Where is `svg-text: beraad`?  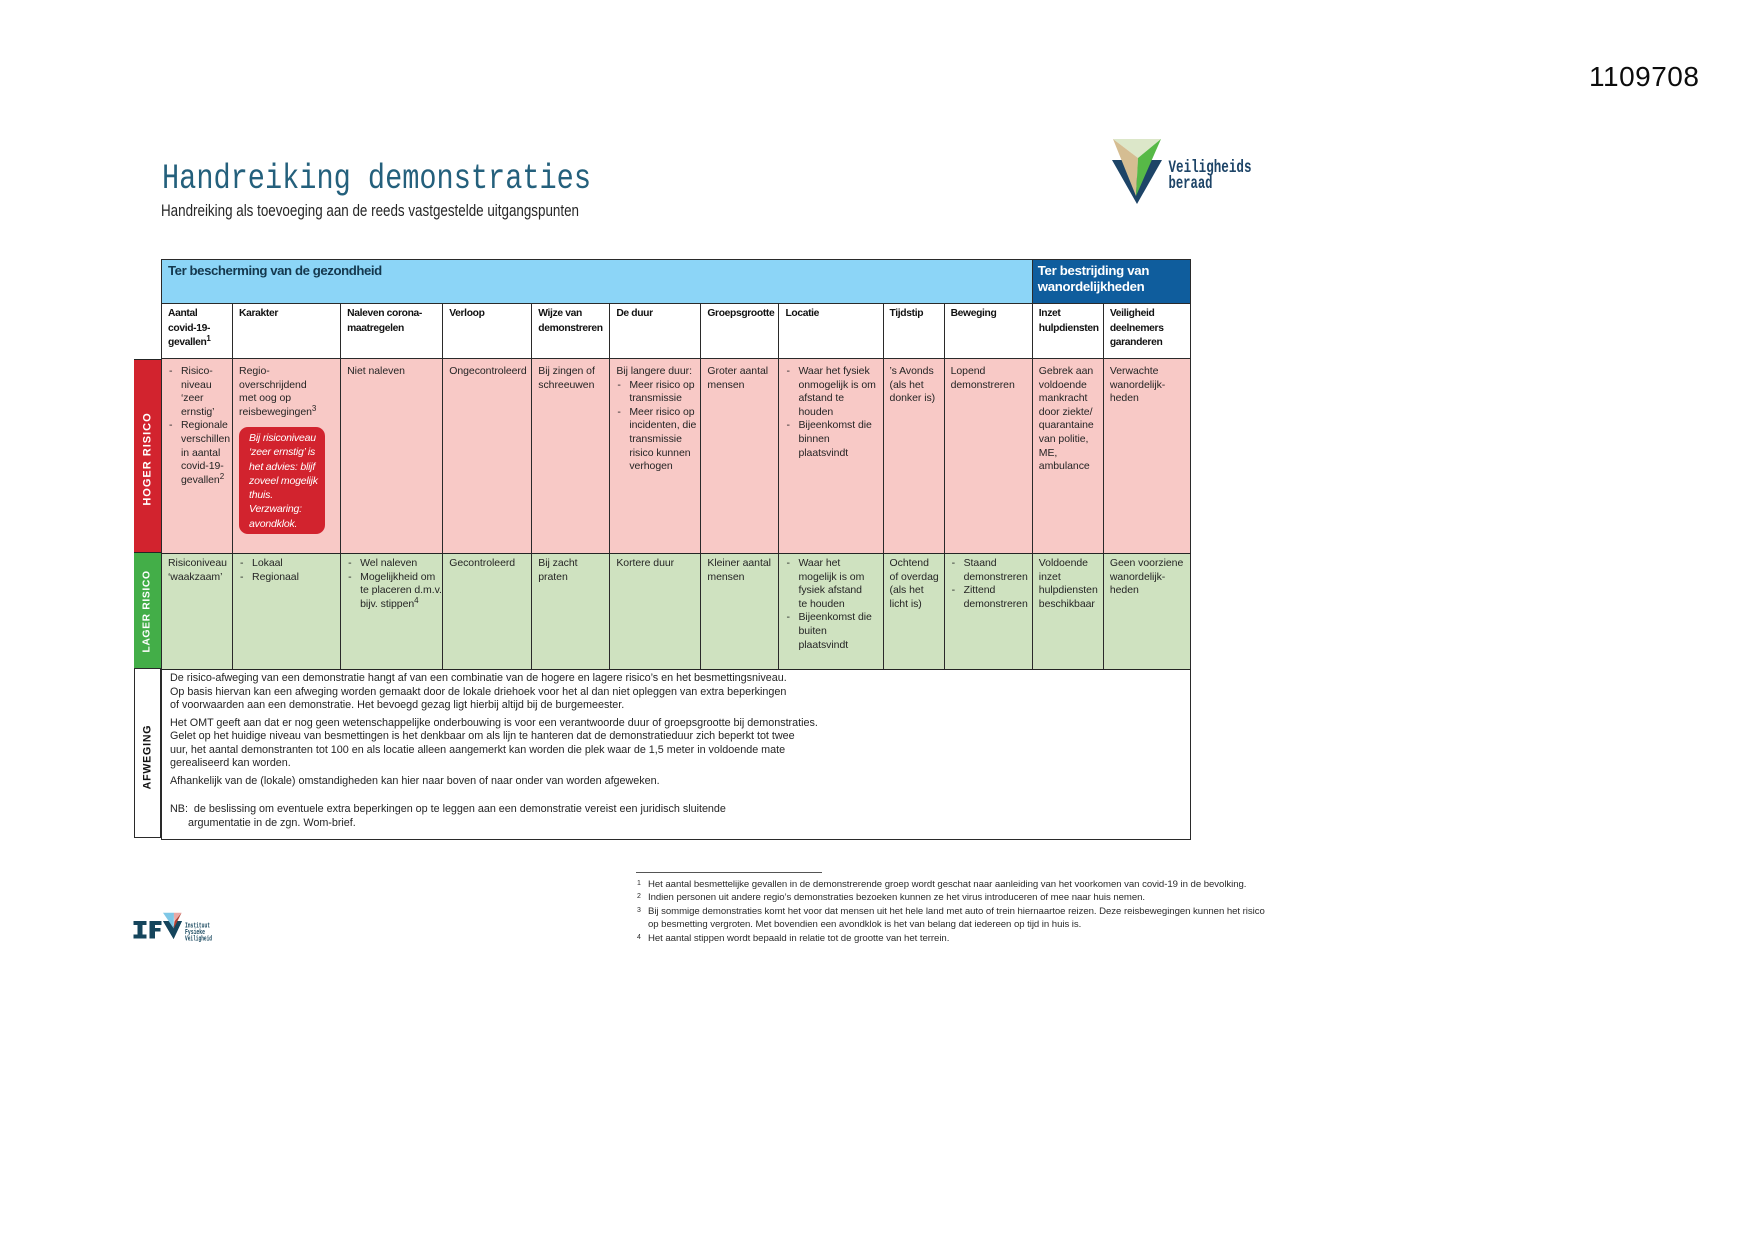
svg-text: beraad is located at coordinates (1191, 184).